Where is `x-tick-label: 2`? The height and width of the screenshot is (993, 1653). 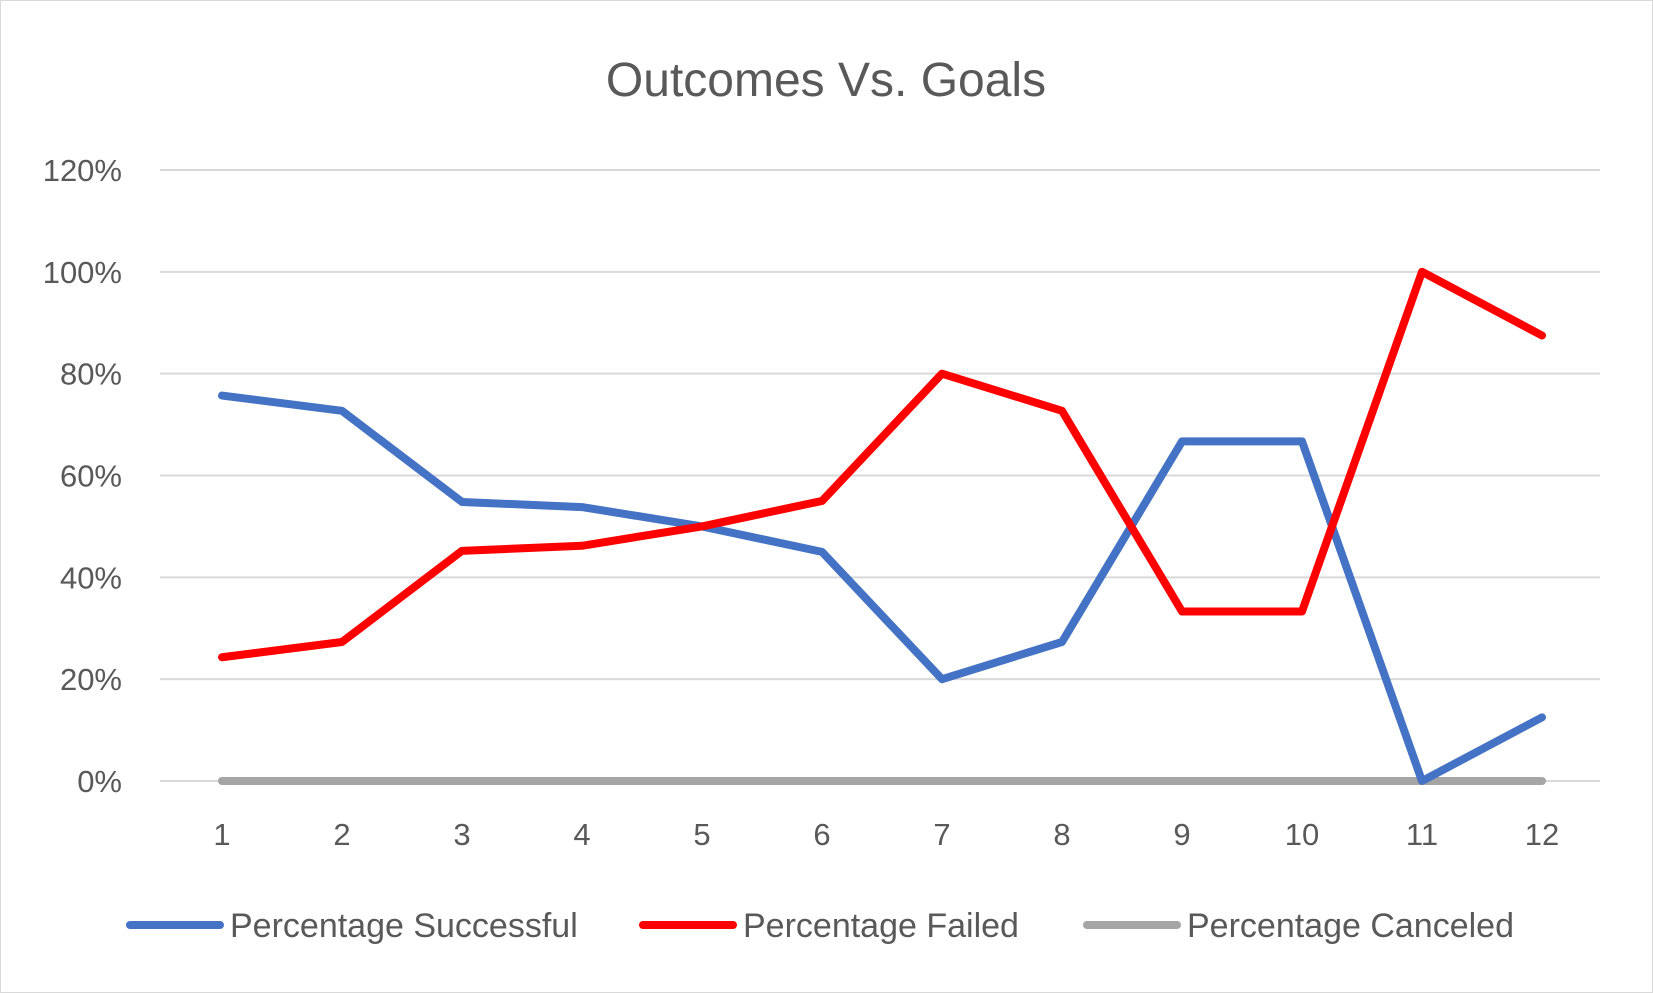 x-tick-label: 2 is located at coordinates (341, 834).